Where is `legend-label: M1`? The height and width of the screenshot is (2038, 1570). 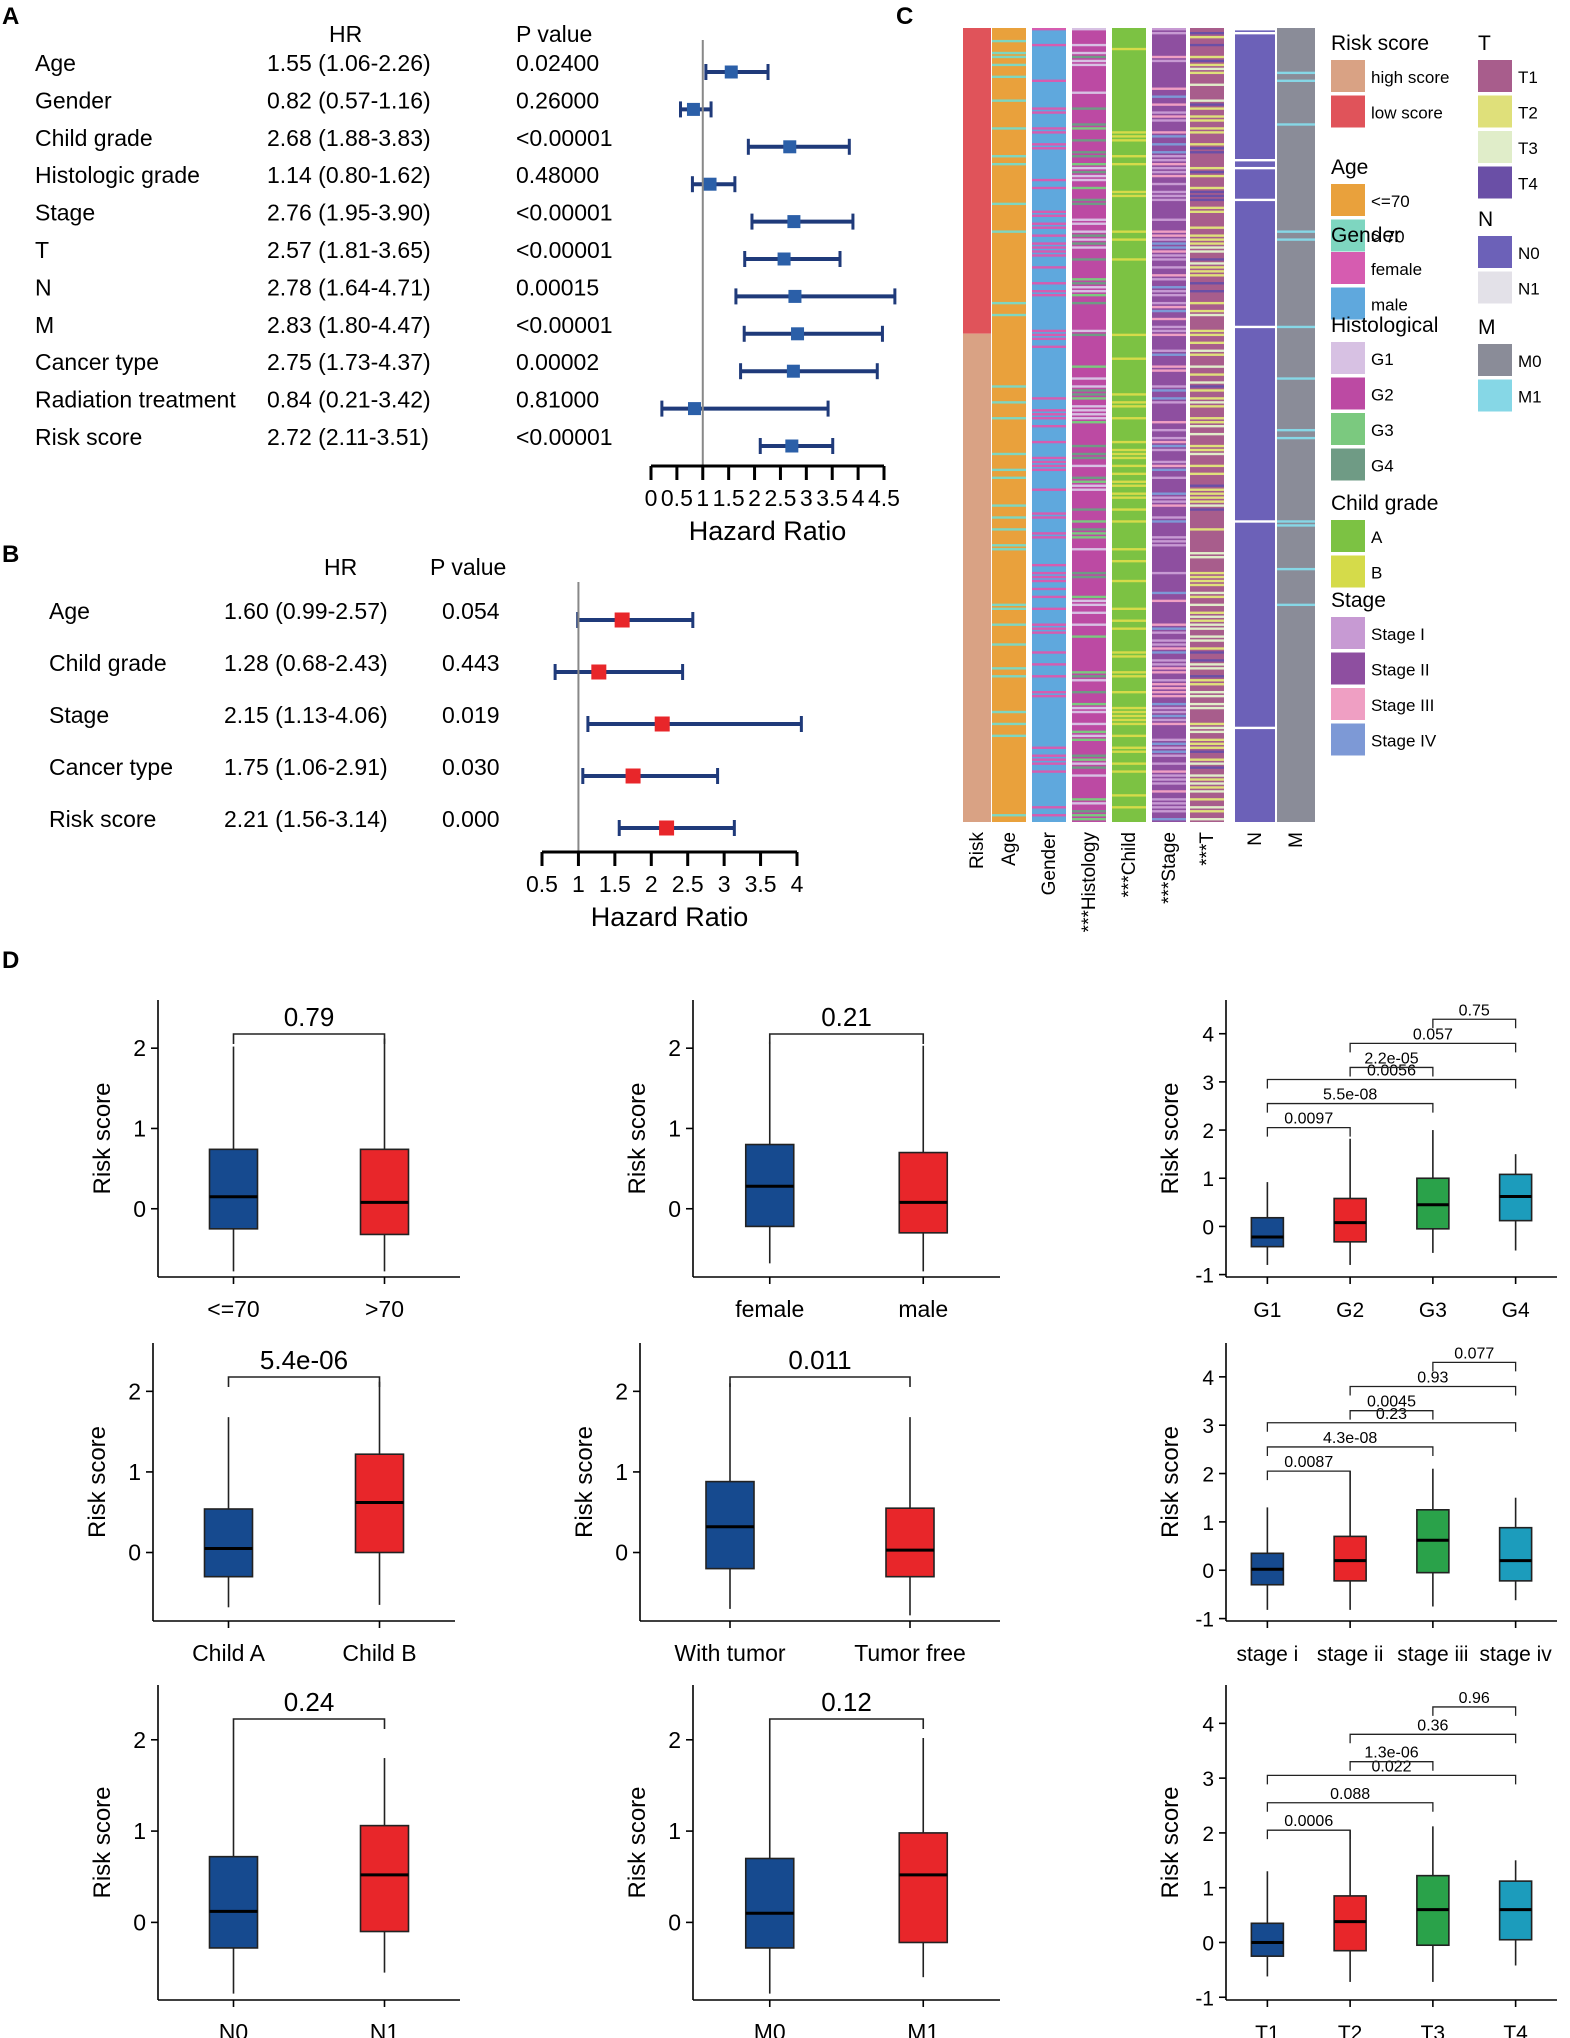 legend-label: M1 is located at coordinates (1530, 397).